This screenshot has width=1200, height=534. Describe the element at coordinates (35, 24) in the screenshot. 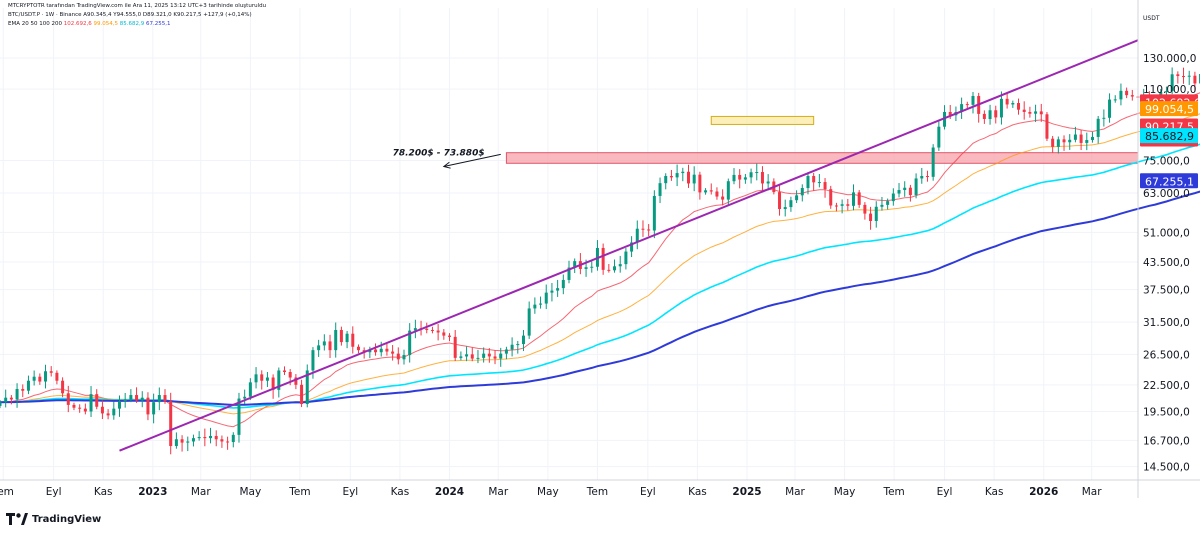

I see `ema-legend-label: EMA 20 50 100 200` at that location.